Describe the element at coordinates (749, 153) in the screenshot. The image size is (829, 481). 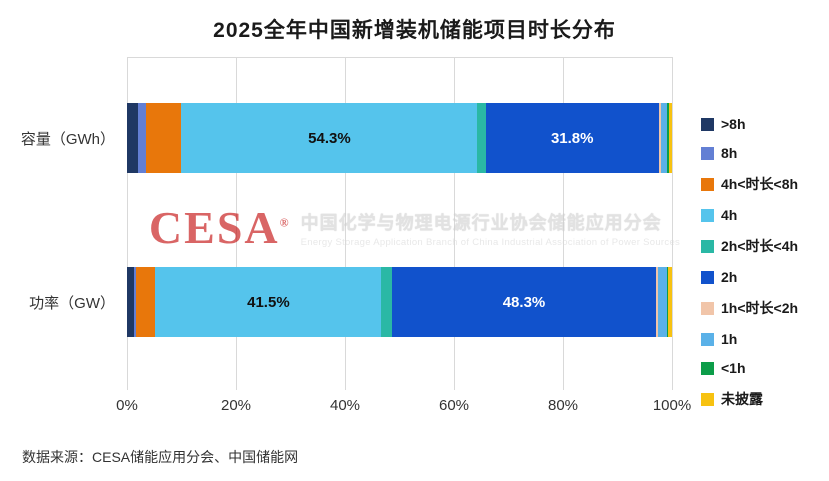
I see `legend-item: 8h` at that location.